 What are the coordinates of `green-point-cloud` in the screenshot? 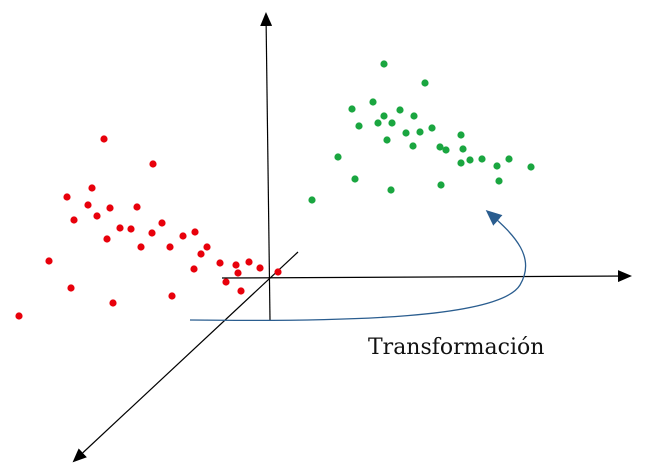 It's located at (421, 132).